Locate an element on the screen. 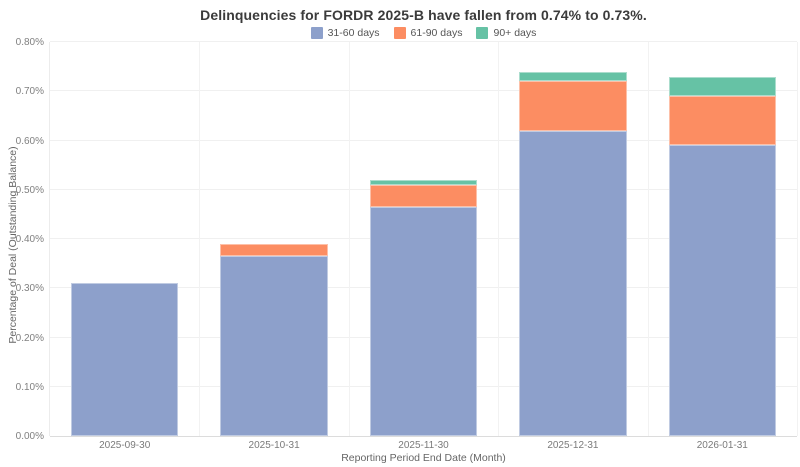  y-tick-label: 0.00% is located at coordinates (29, 436).